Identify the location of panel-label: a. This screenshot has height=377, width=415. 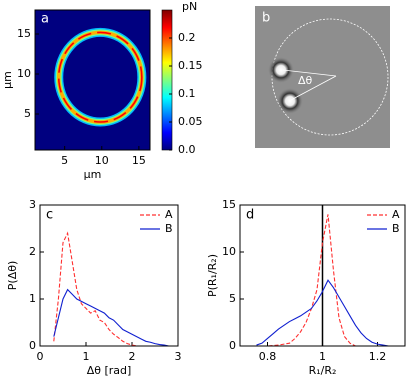
(45, 19).